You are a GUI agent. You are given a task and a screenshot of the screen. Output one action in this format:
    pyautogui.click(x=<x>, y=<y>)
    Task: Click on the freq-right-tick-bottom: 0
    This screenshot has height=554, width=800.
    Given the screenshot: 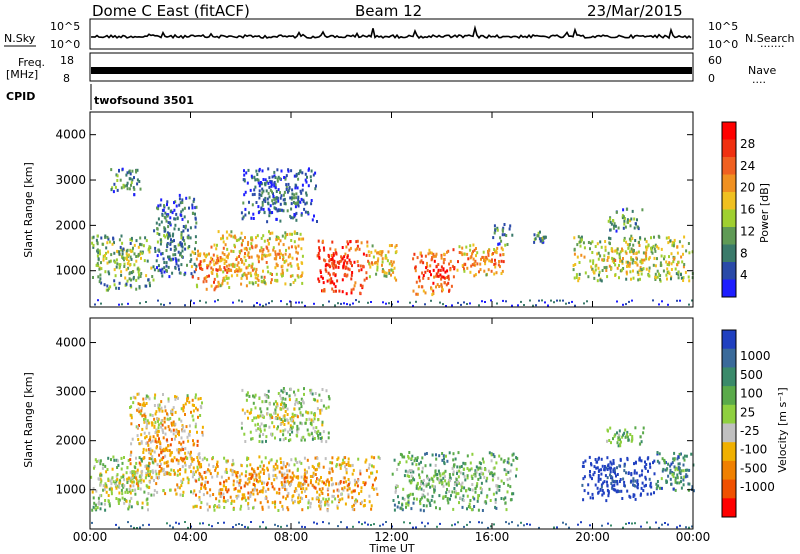 What is the action you would take?
    pyautogui.click(x=711, y=78)
    